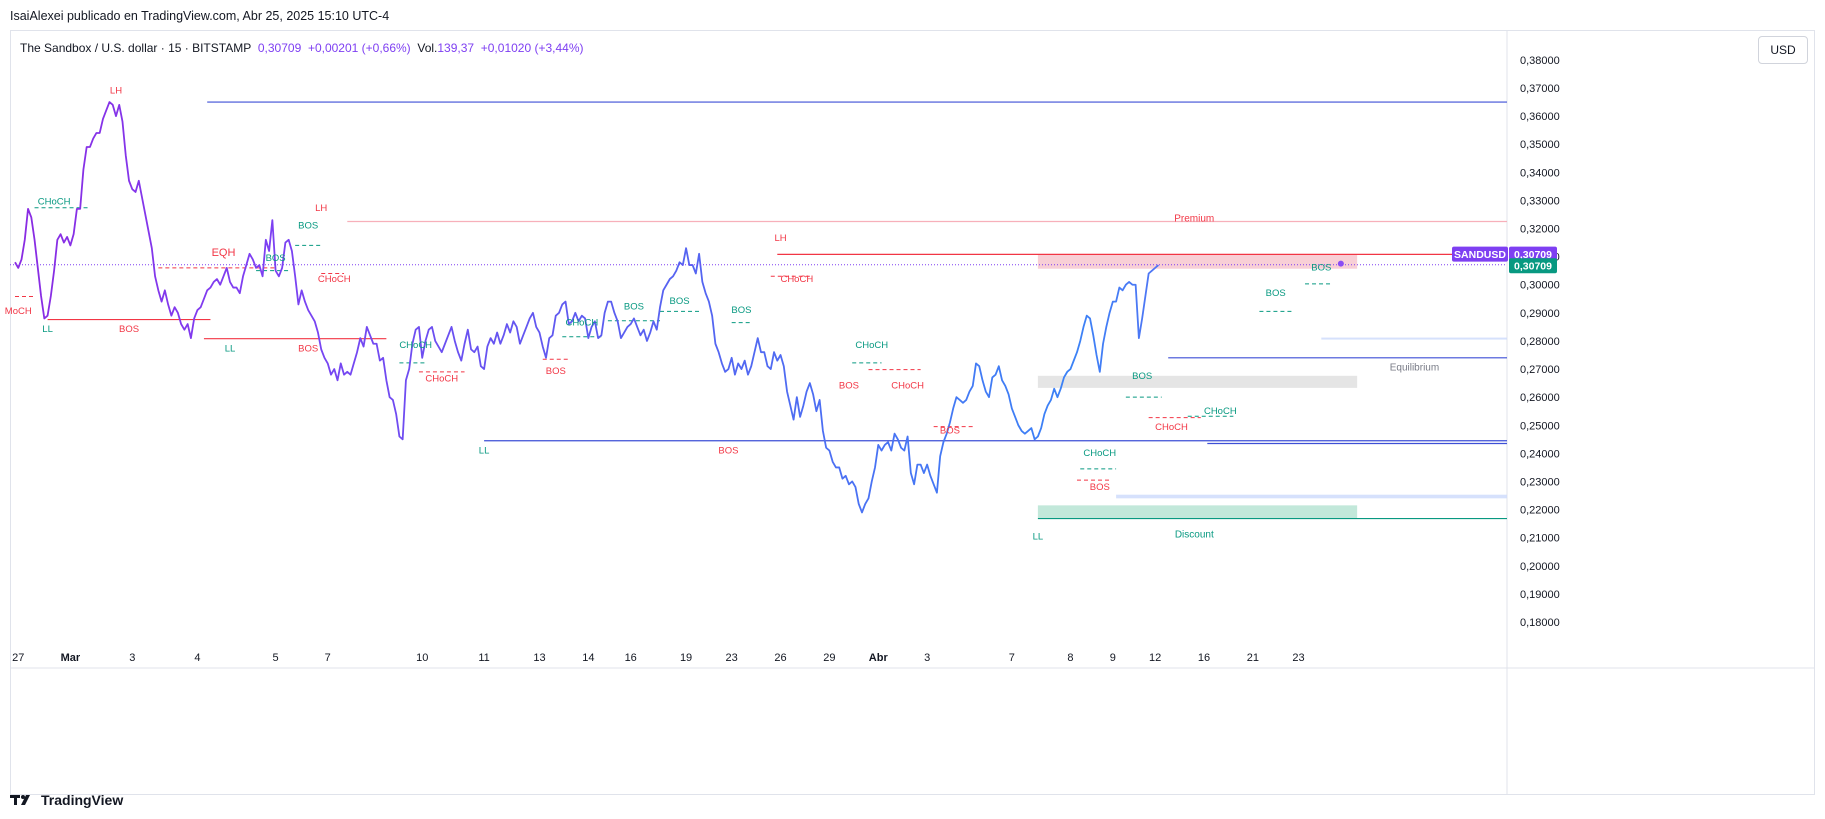 The width and height of the screenshot is (1825, 819). I want to click on zone-premium, so click(1197, 261).